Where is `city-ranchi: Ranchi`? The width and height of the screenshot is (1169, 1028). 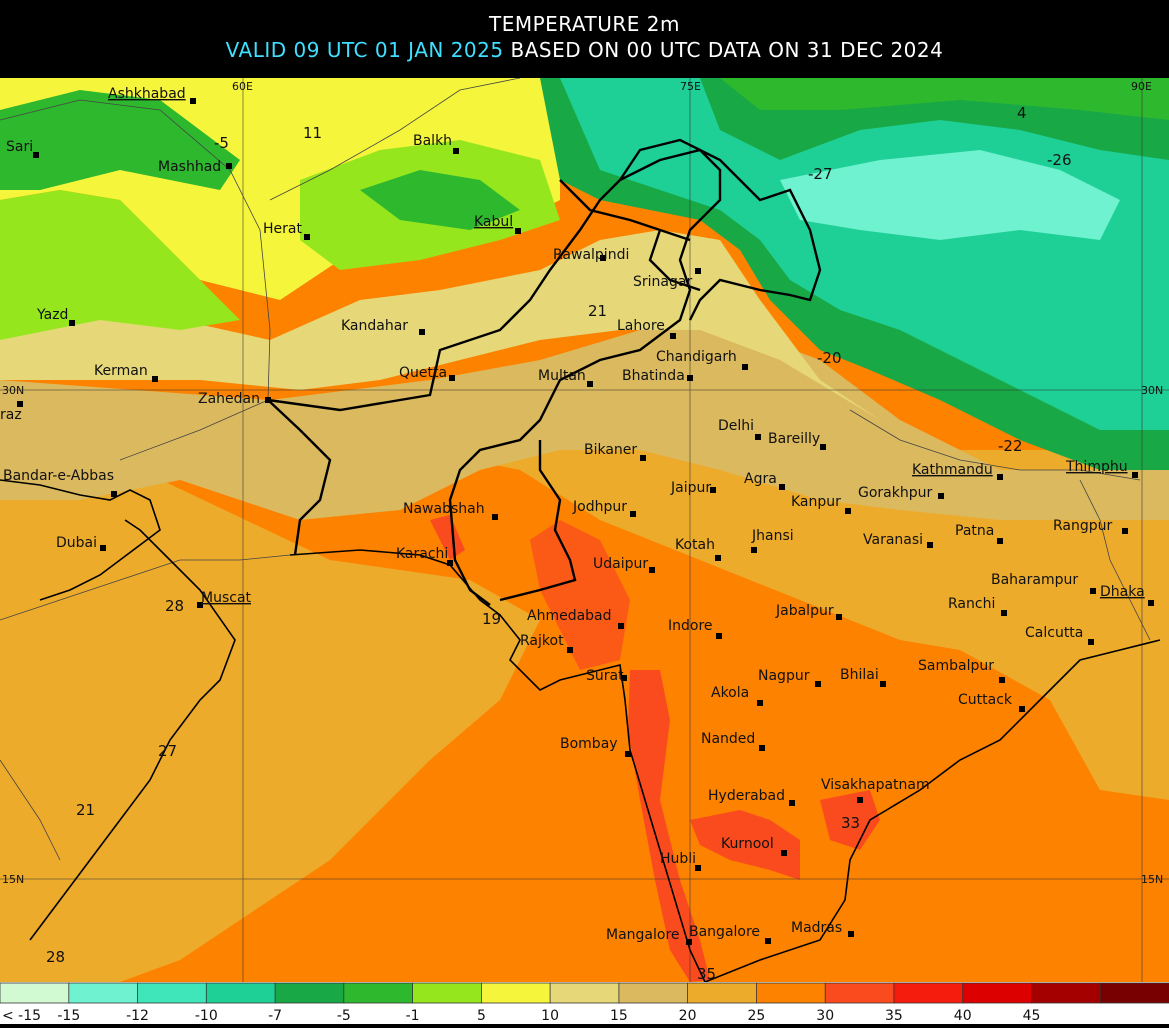
city-ranchi: Ranchi is located at coordinates (977, 606).